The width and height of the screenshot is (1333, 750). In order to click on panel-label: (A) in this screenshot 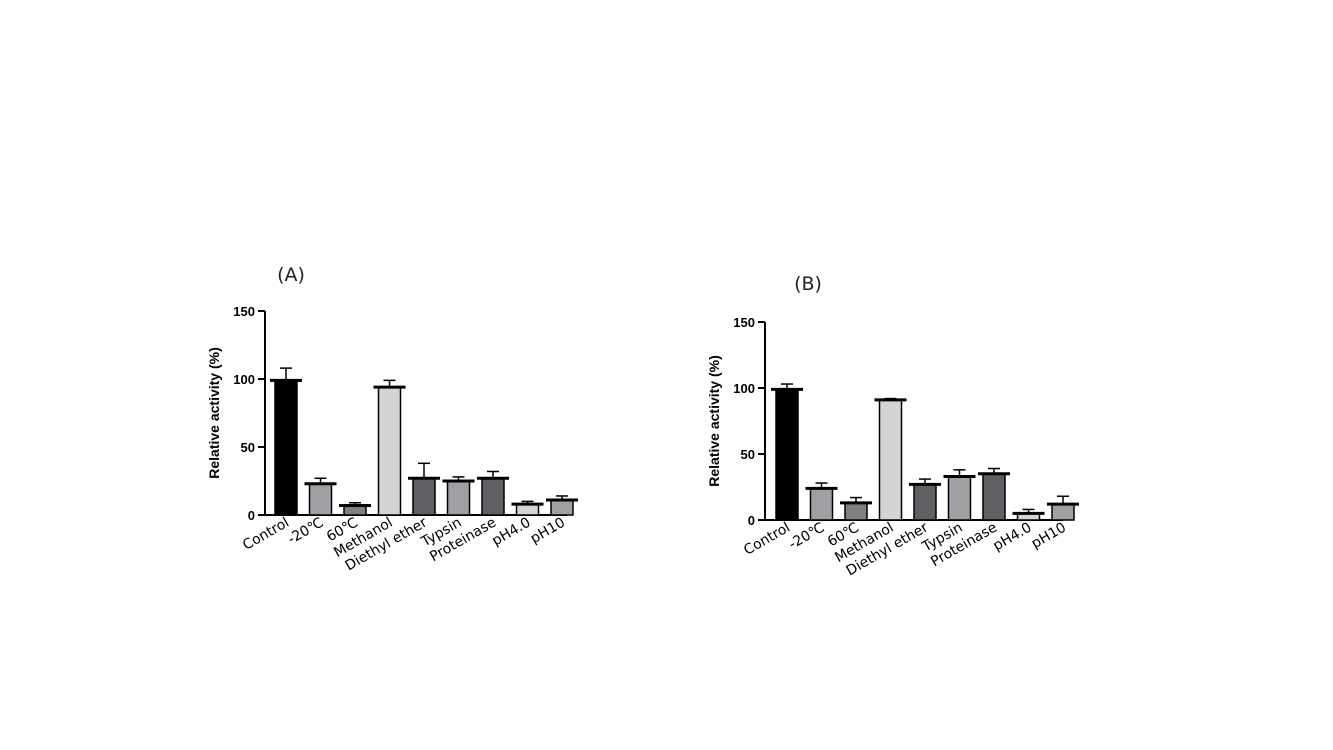, I will do `click(291, 275)`.